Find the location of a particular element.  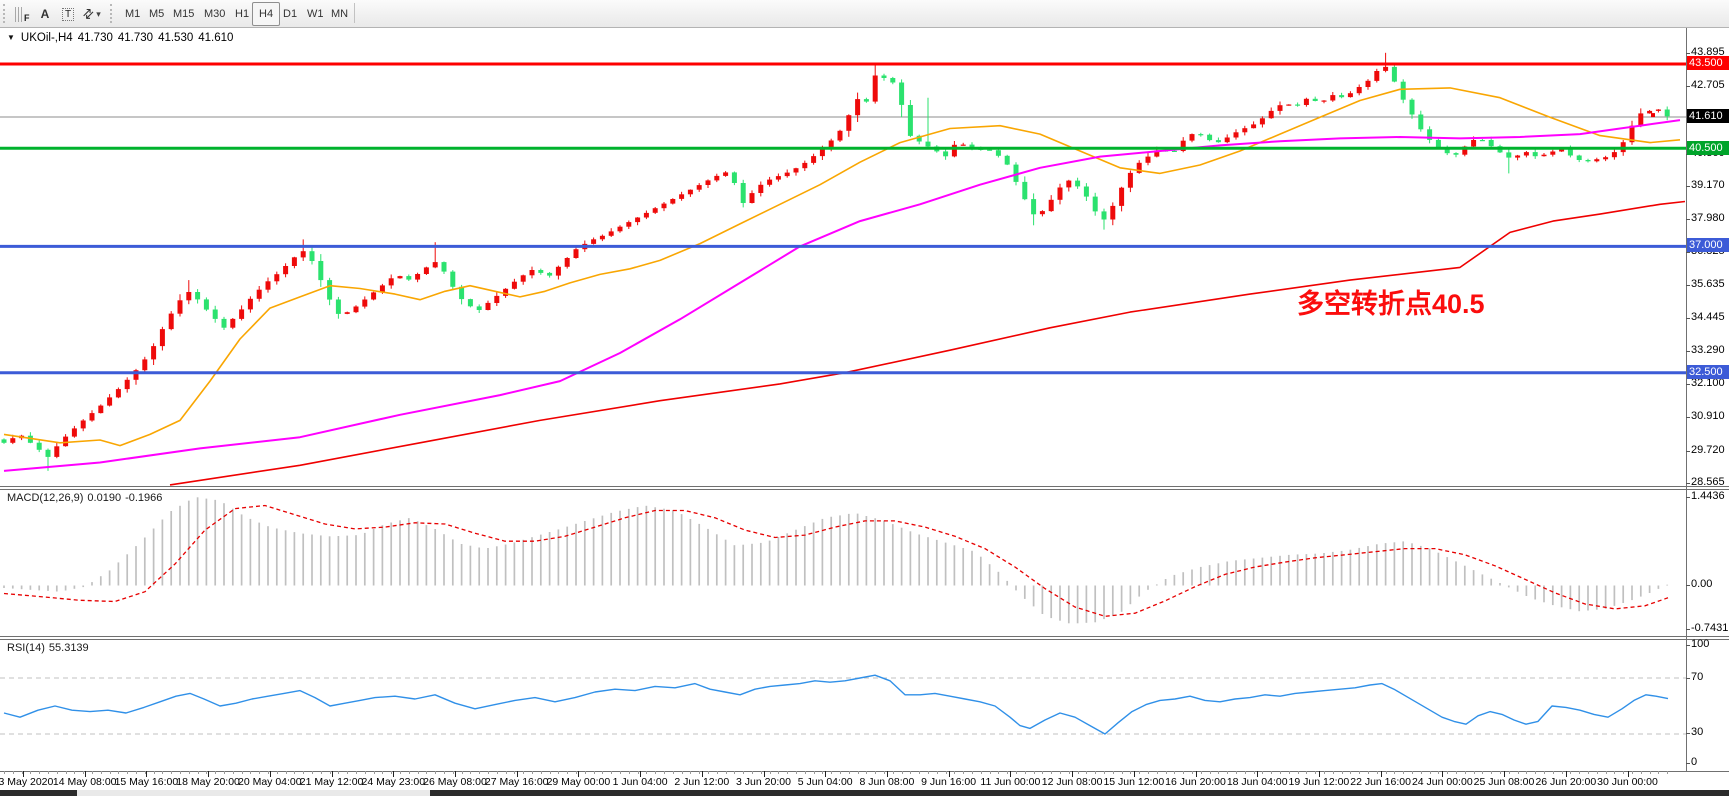

timeframe-button-m5: M5 is located at coordinates (157, 14).